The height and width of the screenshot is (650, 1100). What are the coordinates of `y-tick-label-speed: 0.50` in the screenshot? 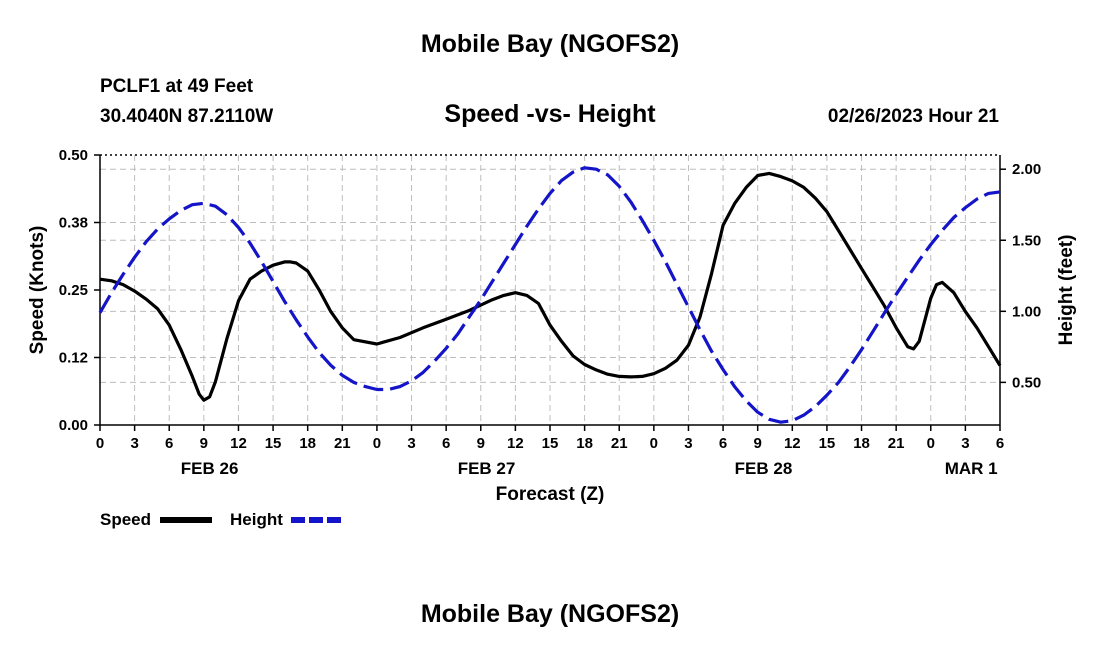 It's located at (73, 155).